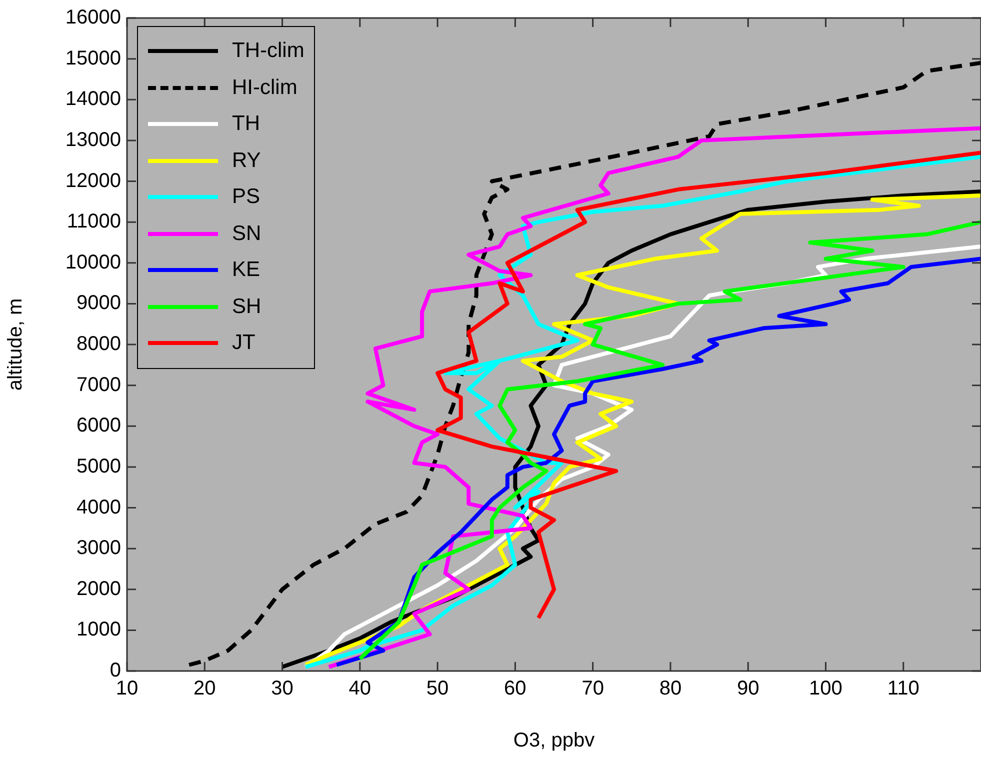 Image resolution: width=981 pixels, height=757 pixels. I want to click on y-tick-label: 1000, so click(98, 629).